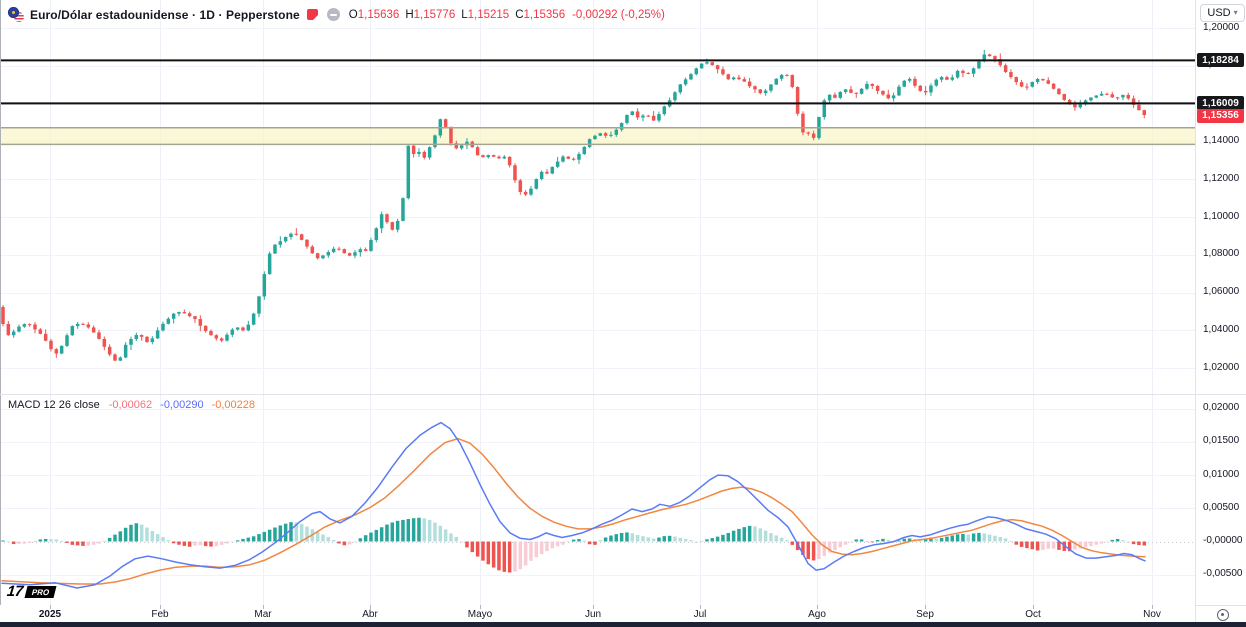 The width and height of the screenshot is (1246, 627). Describe the element at coordinates (593, 614) in the screenshot. I see `time-axis-label: Jun` at that location.